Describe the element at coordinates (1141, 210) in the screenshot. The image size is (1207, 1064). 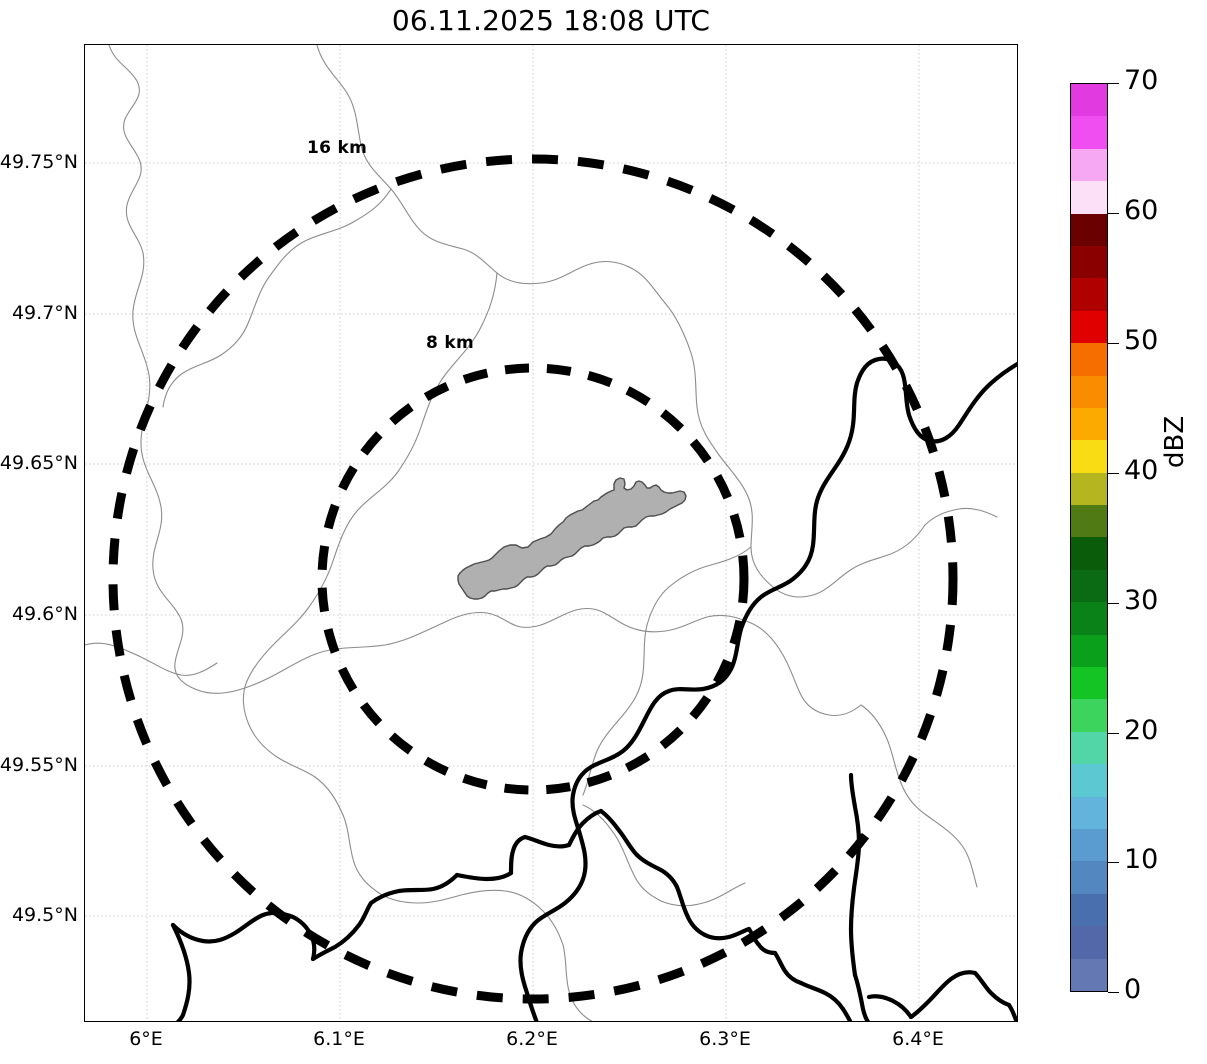
I see `colorbar-tick-label-60: 60` at that location.